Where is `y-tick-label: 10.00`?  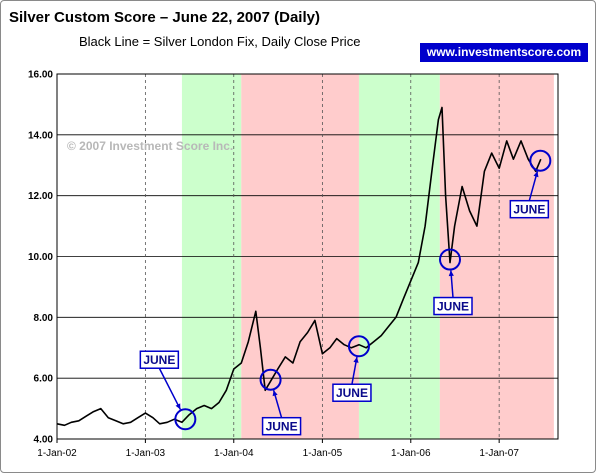
y-tick-label: 10.00 is located at coordinates (40, 257).